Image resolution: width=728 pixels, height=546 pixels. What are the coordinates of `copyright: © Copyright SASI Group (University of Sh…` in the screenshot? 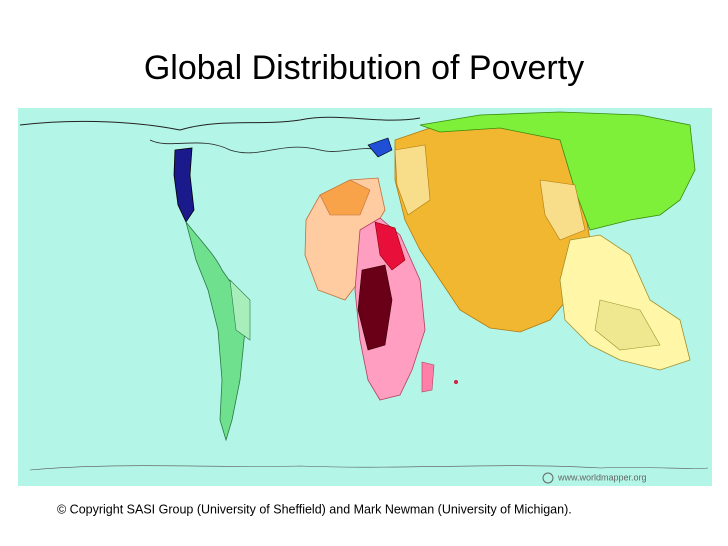 It's located at (314, 509).